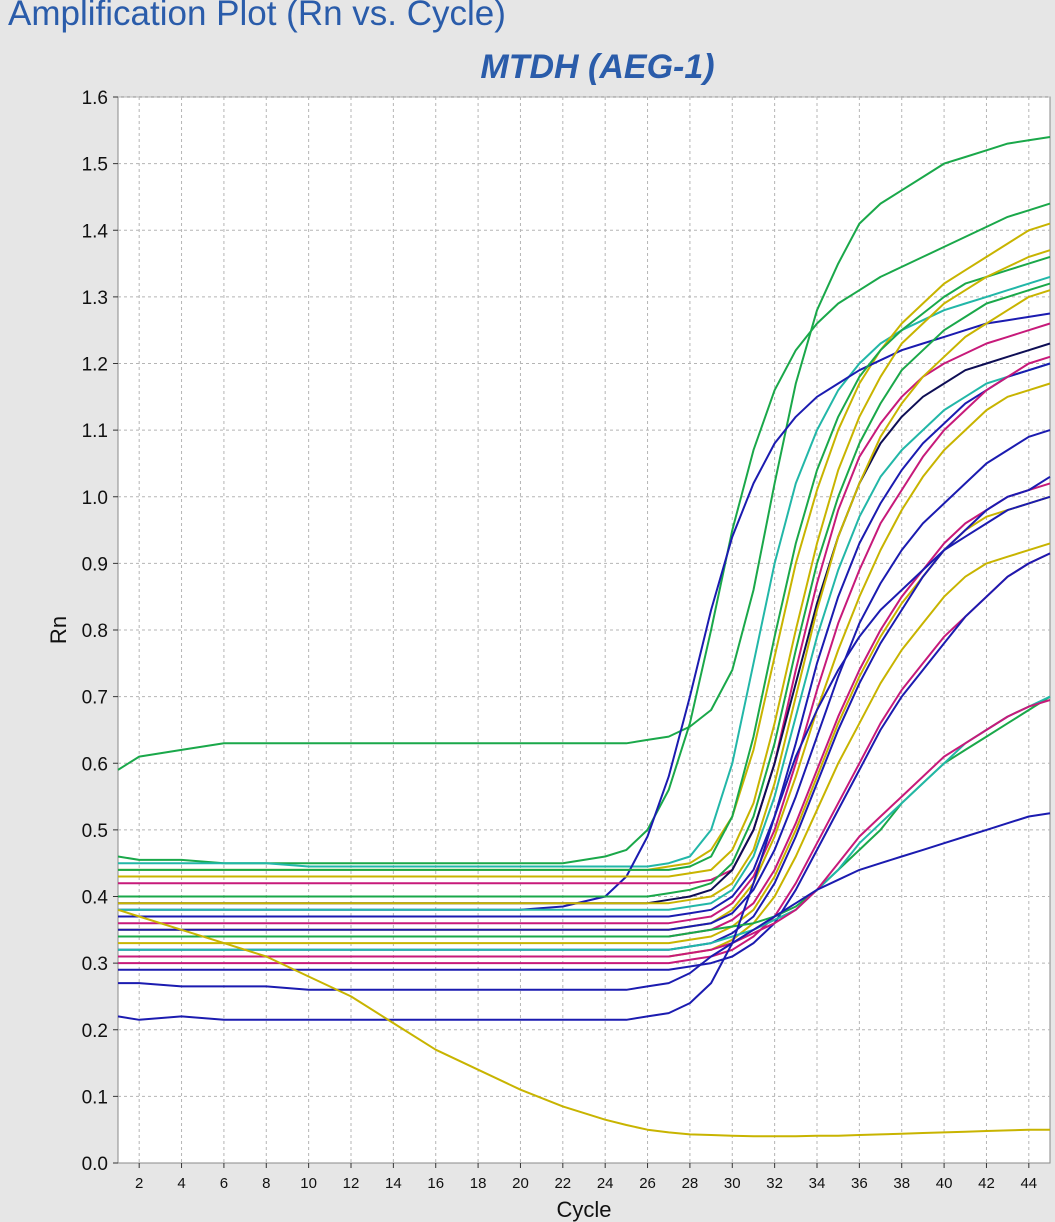 The height and width of the screenshot is (1222, 1055). What do you see at coordinates (266, 1183) in the screenshot?
I see `x-tick-label: 8` at bounding box center [266, 1183].